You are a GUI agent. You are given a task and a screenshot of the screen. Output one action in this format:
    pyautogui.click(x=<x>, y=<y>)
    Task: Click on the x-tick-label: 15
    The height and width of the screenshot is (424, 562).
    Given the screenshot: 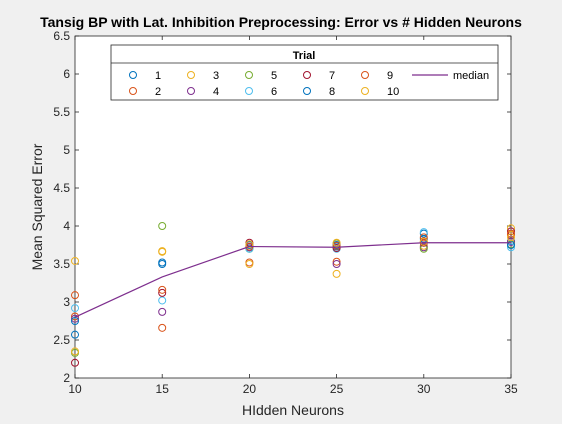 What is the action you would take?
    pyautogui.click(x=163, y=389)
    